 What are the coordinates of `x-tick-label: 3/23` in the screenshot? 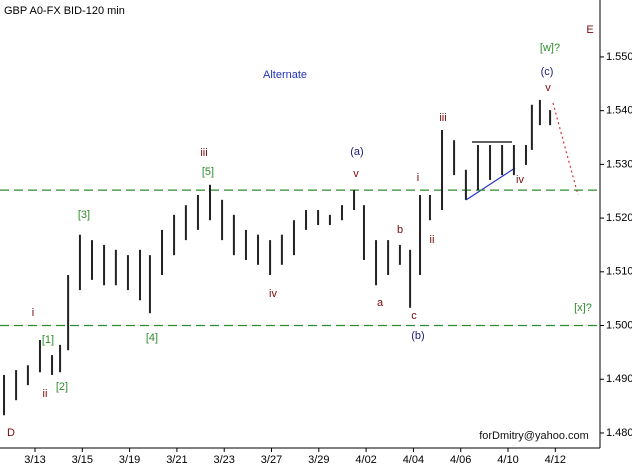 It's located at (223, 460).